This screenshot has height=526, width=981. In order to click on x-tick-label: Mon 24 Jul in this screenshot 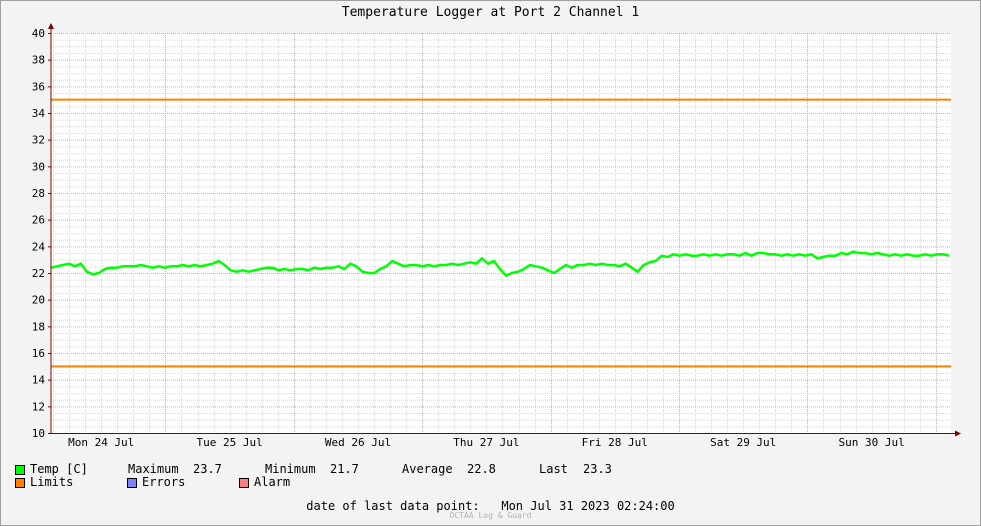, I will do `click(101, 442)`.